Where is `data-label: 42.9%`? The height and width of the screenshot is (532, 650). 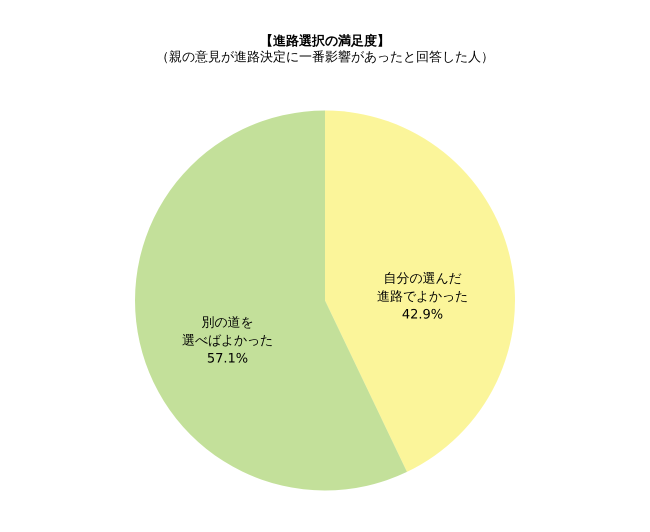 data-label: 42.9% is located at coordinates (423, 314).